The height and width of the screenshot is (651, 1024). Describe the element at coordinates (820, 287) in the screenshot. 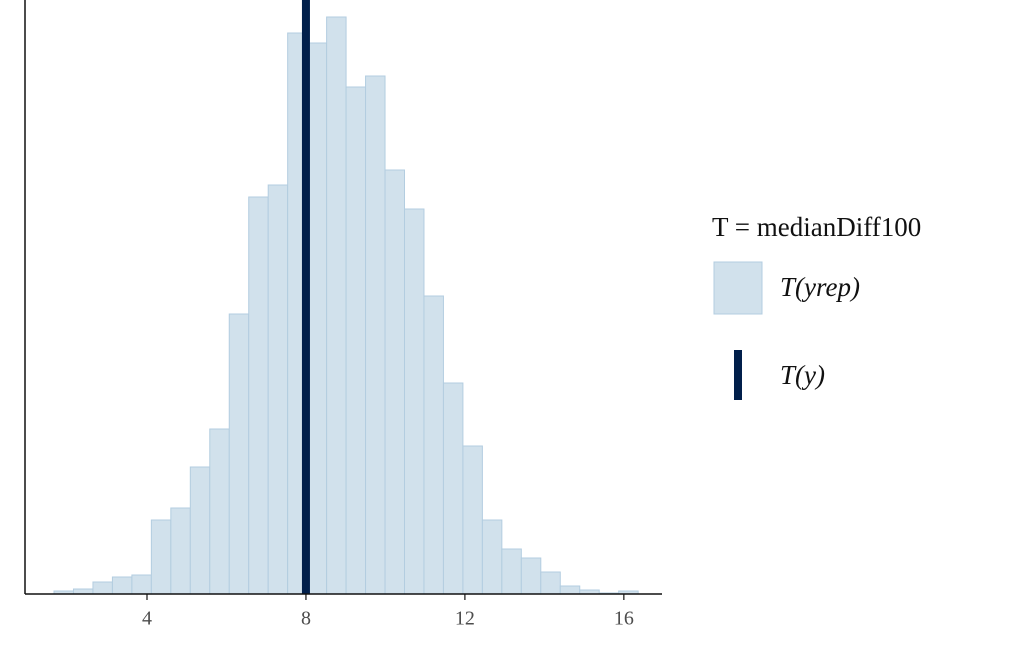

I see `legend-label: T(yrep)` at that location.